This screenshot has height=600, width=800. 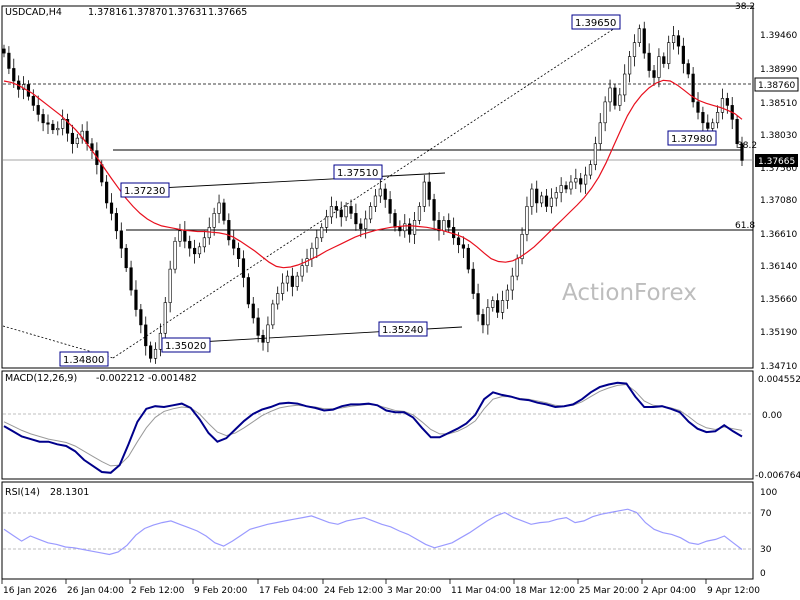 What do you see at coordinates (221, 591) in the screenshot?
I see `x-tick-label: 9 Feb 20:00` at bounding box center [221, 591].